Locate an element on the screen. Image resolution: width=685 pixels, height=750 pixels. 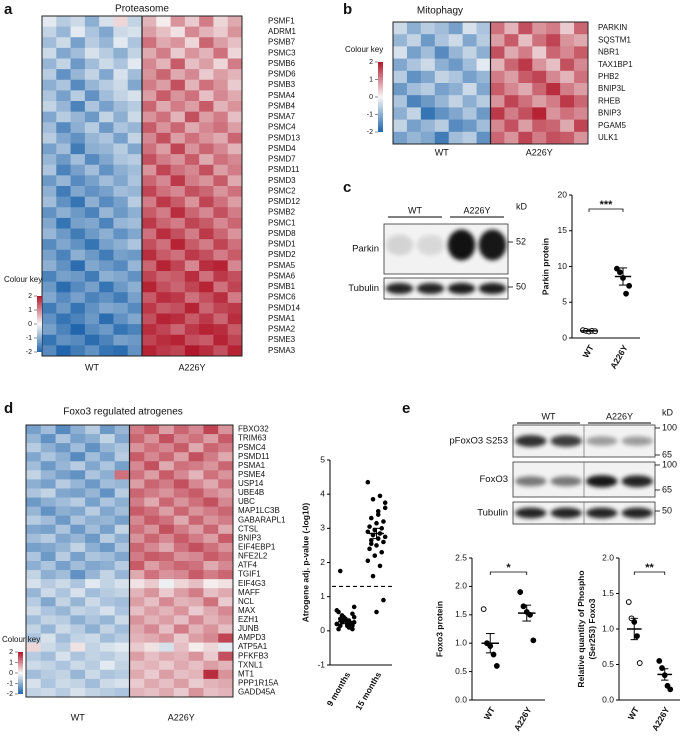
y-tick-label: -1 is located at coordinates (321, 664).